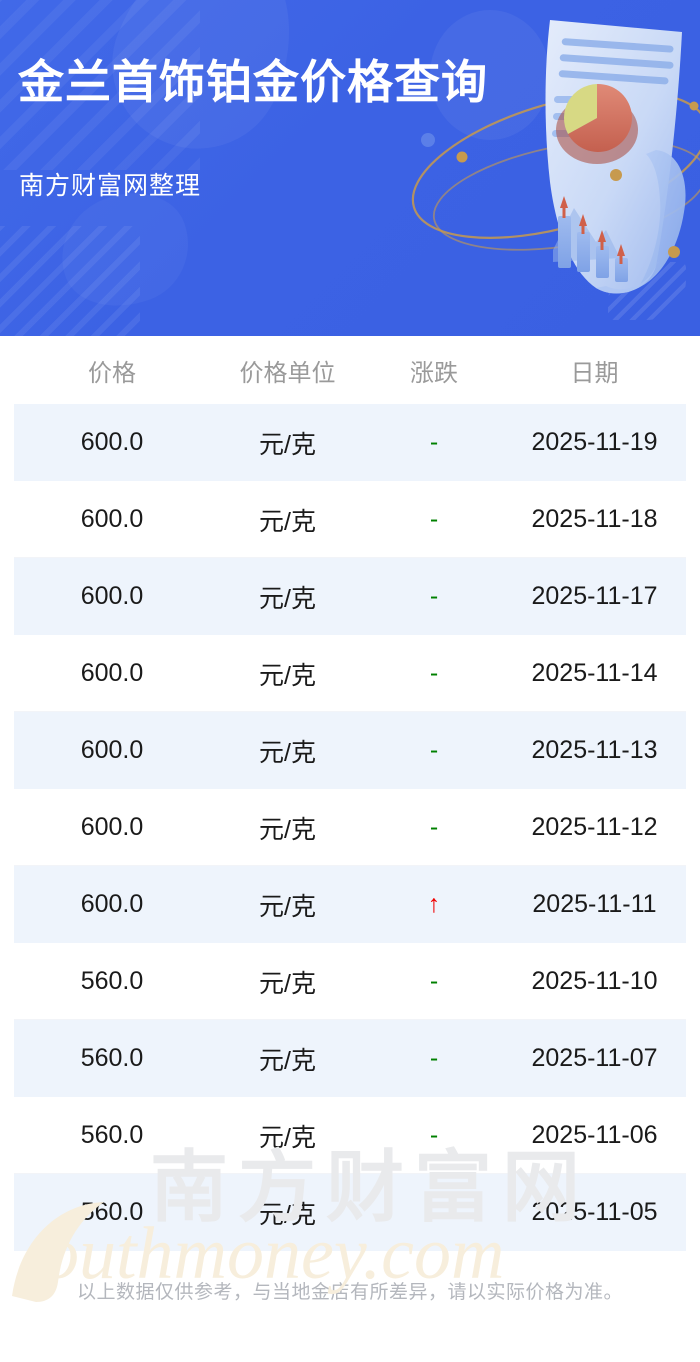 Image resolution: width=700 pixels, height=1362 pixels. Describe the element at coordinates (594, 827) in the screenshot. I see `cell-date: 2025-11-12` at that location.